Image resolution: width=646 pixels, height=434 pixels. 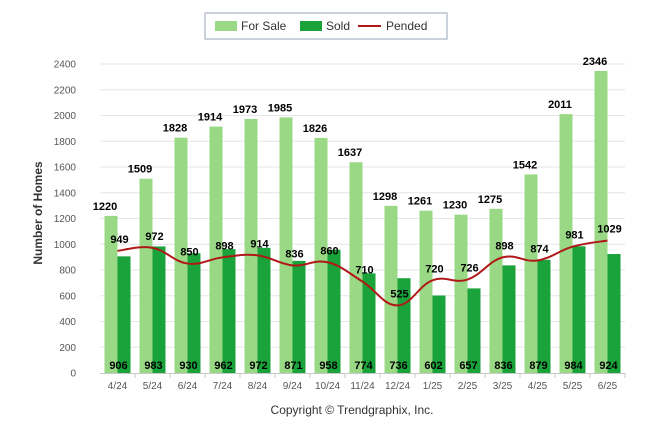 I want to click on legend-label-for-sale: For Sale, so click(x=264, y=26).